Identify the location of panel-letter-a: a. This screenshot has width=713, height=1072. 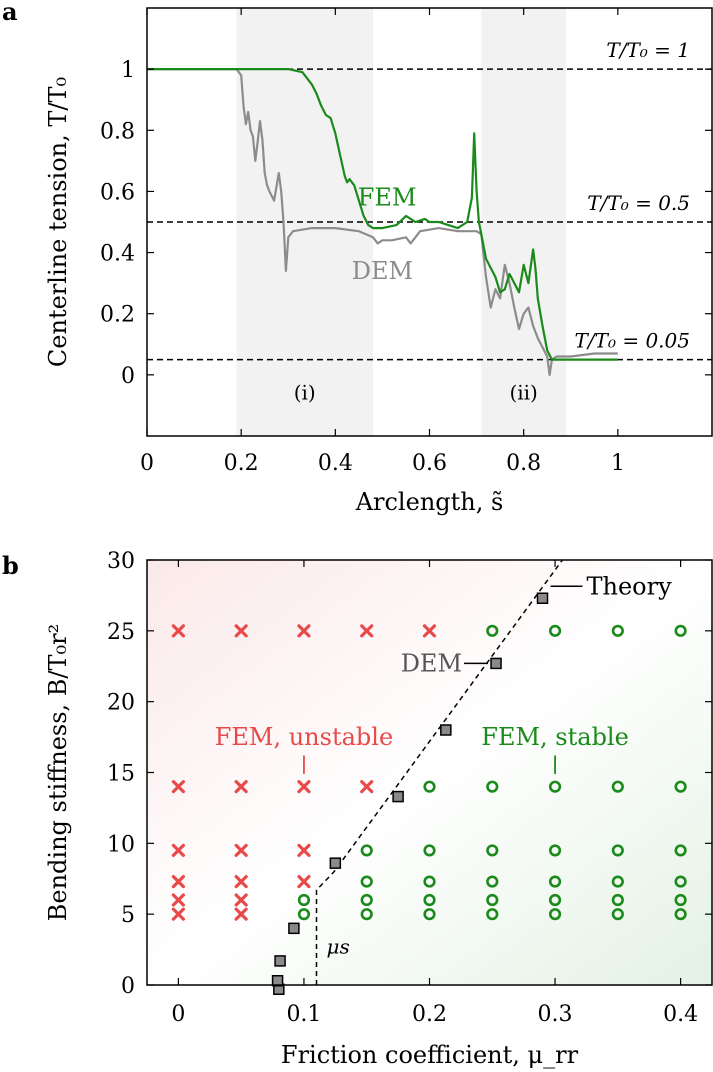
(10, 13).